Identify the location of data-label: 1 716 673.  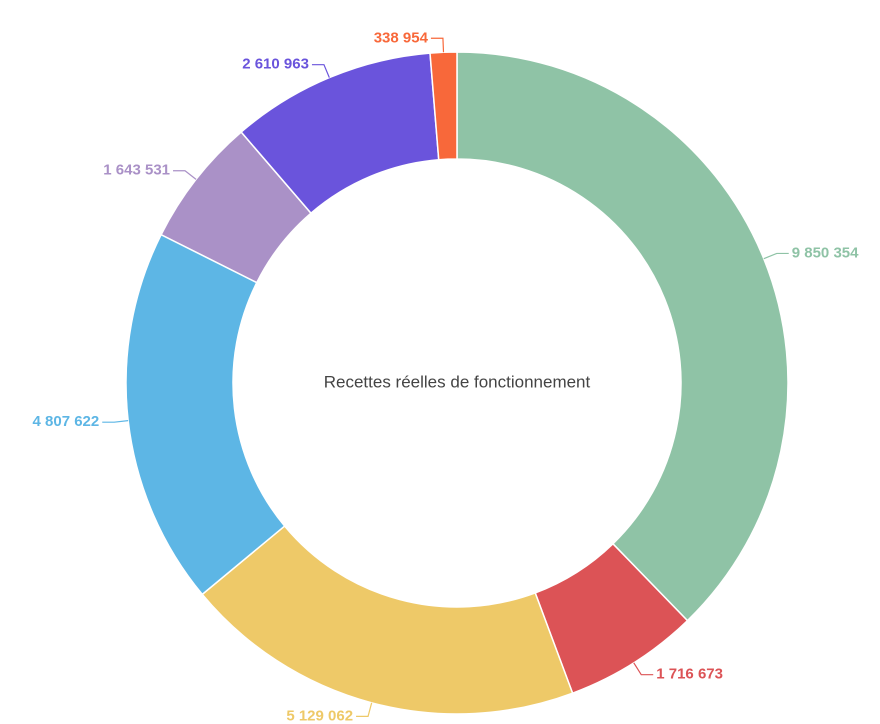
(689, 674).